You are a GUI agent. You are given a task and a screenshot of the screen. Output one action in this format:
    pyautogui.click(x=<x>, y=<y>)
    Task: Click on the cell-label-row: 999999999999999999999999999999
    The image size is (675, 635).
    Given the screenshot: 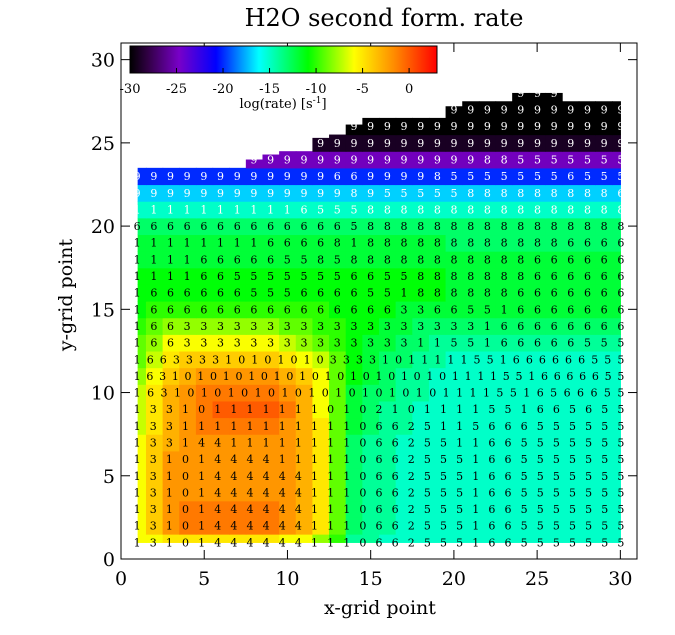 What is the action you would take?
    pyautogui.click(x=379, y=93)
    